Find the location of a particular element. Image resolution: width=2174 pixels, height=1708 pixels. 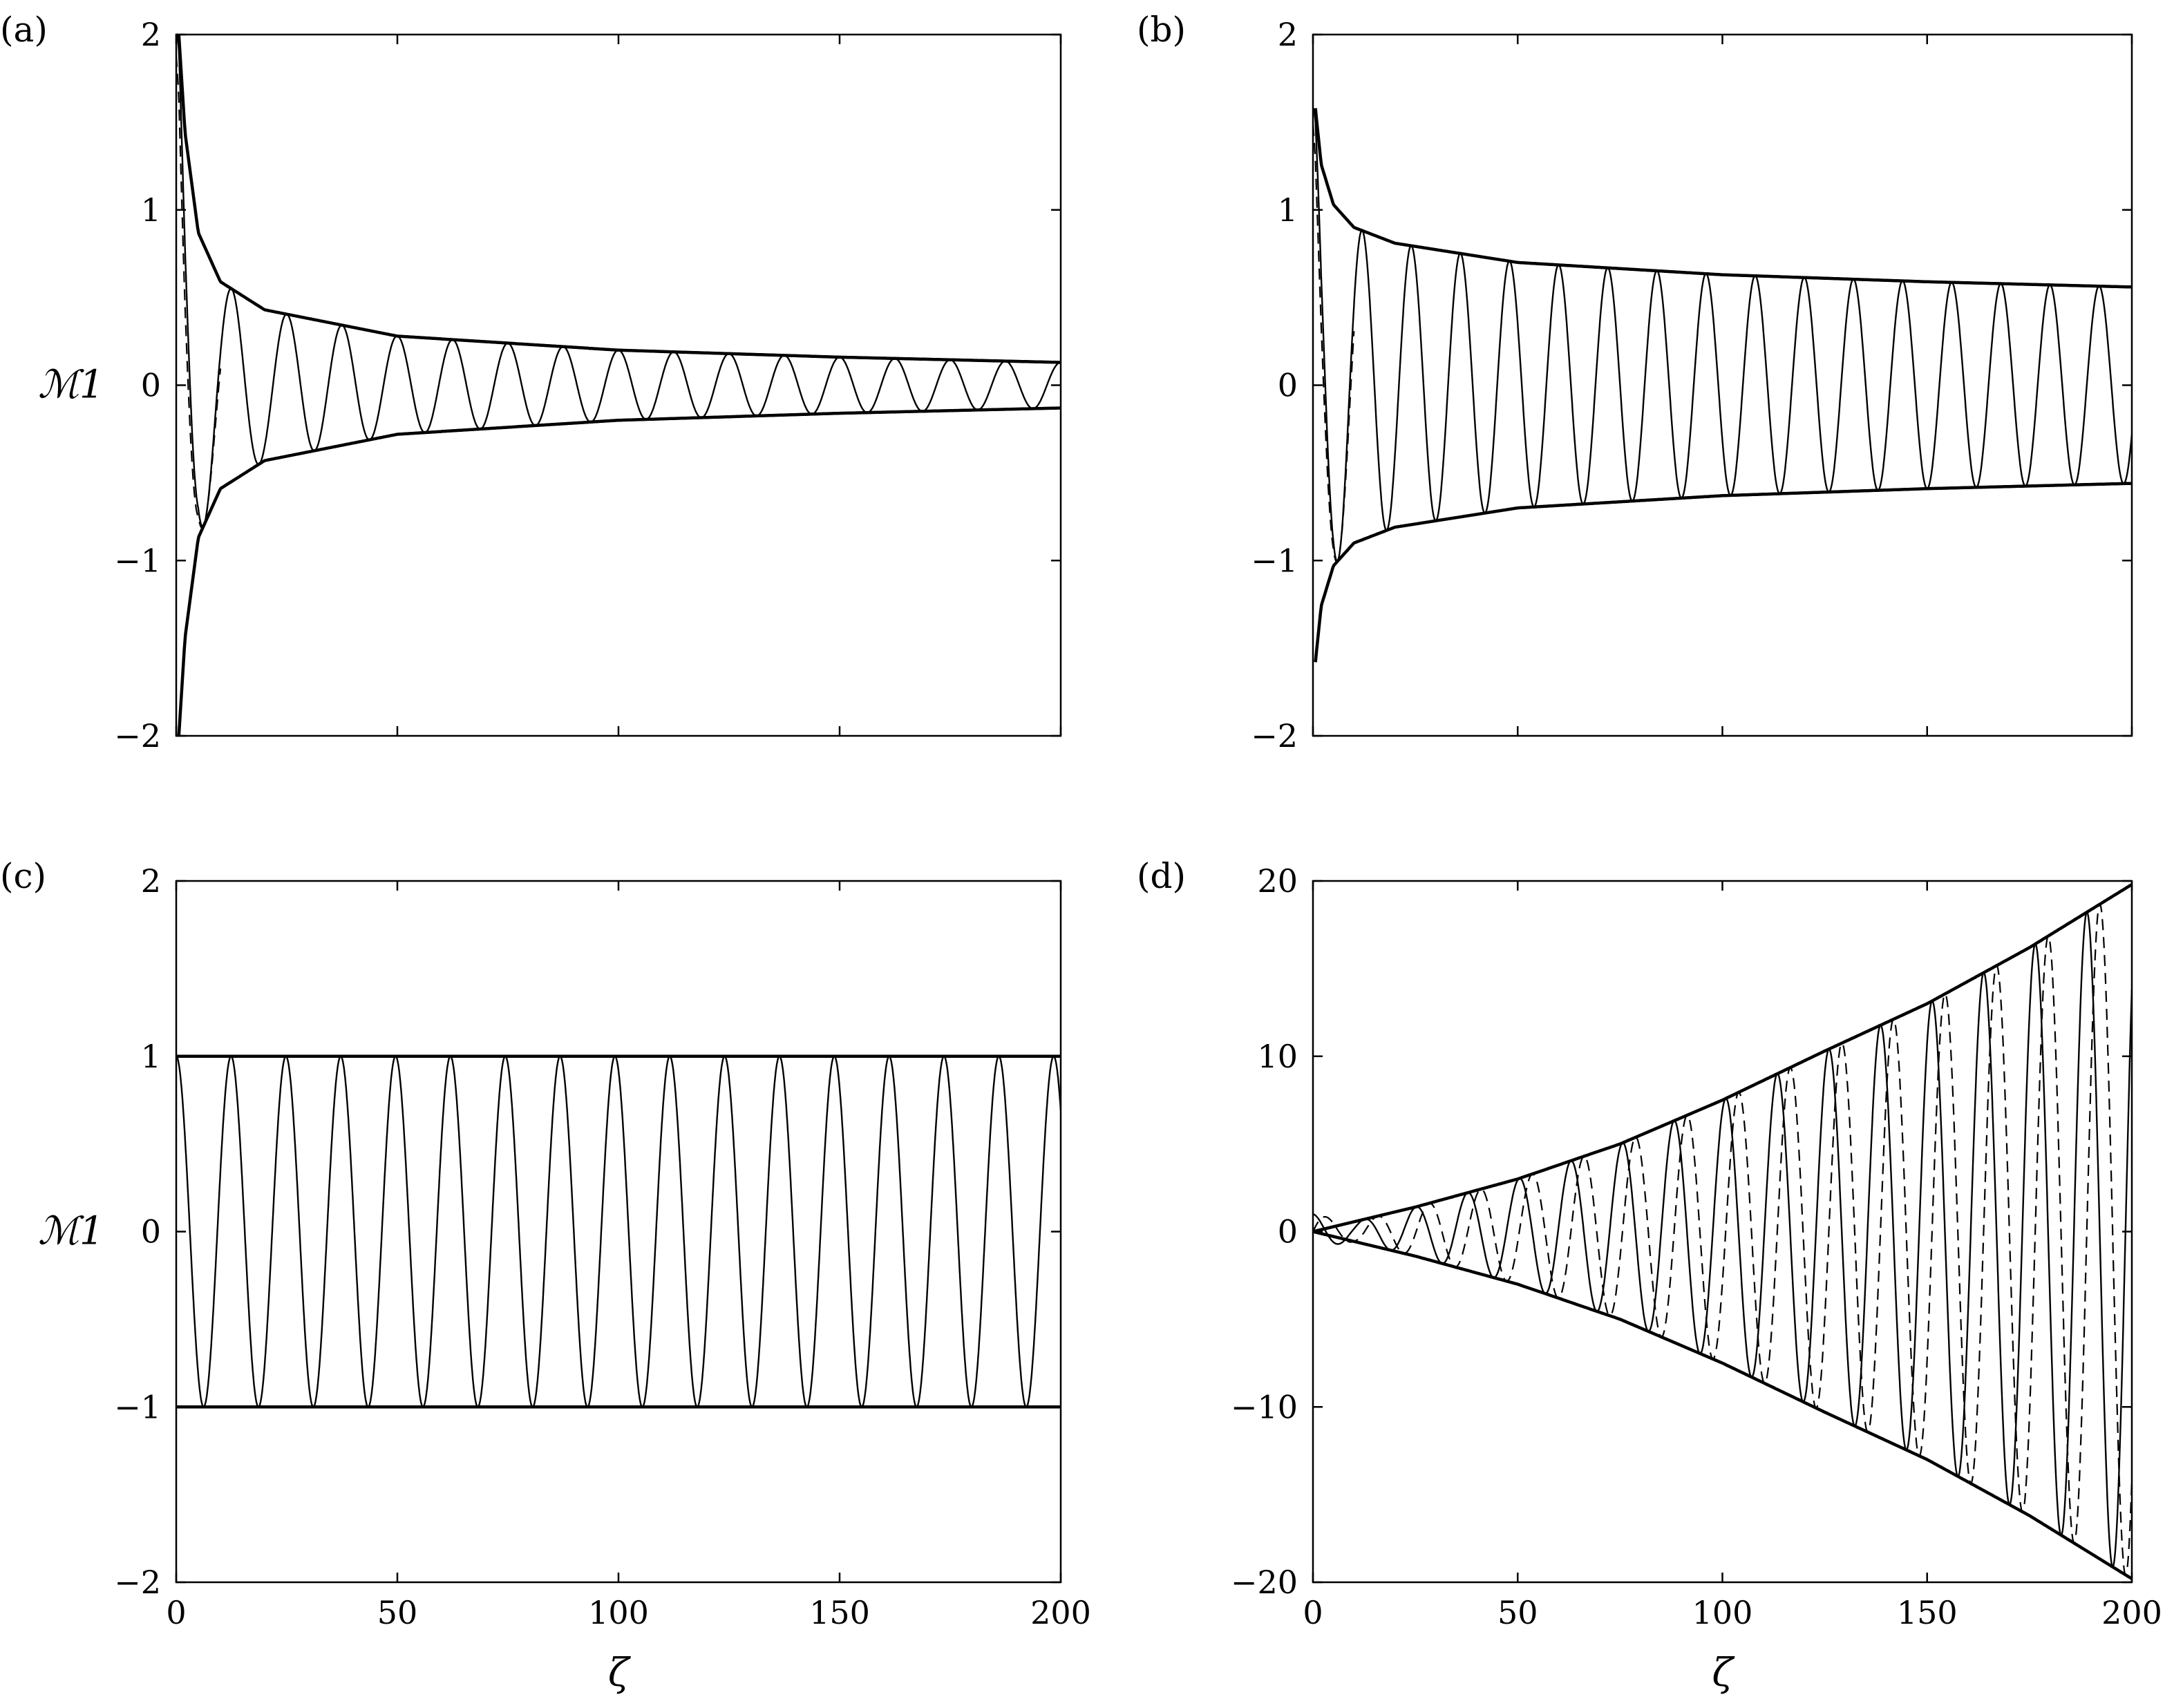

y-tick-label: 10 is located at coordinates (1277, 1056).